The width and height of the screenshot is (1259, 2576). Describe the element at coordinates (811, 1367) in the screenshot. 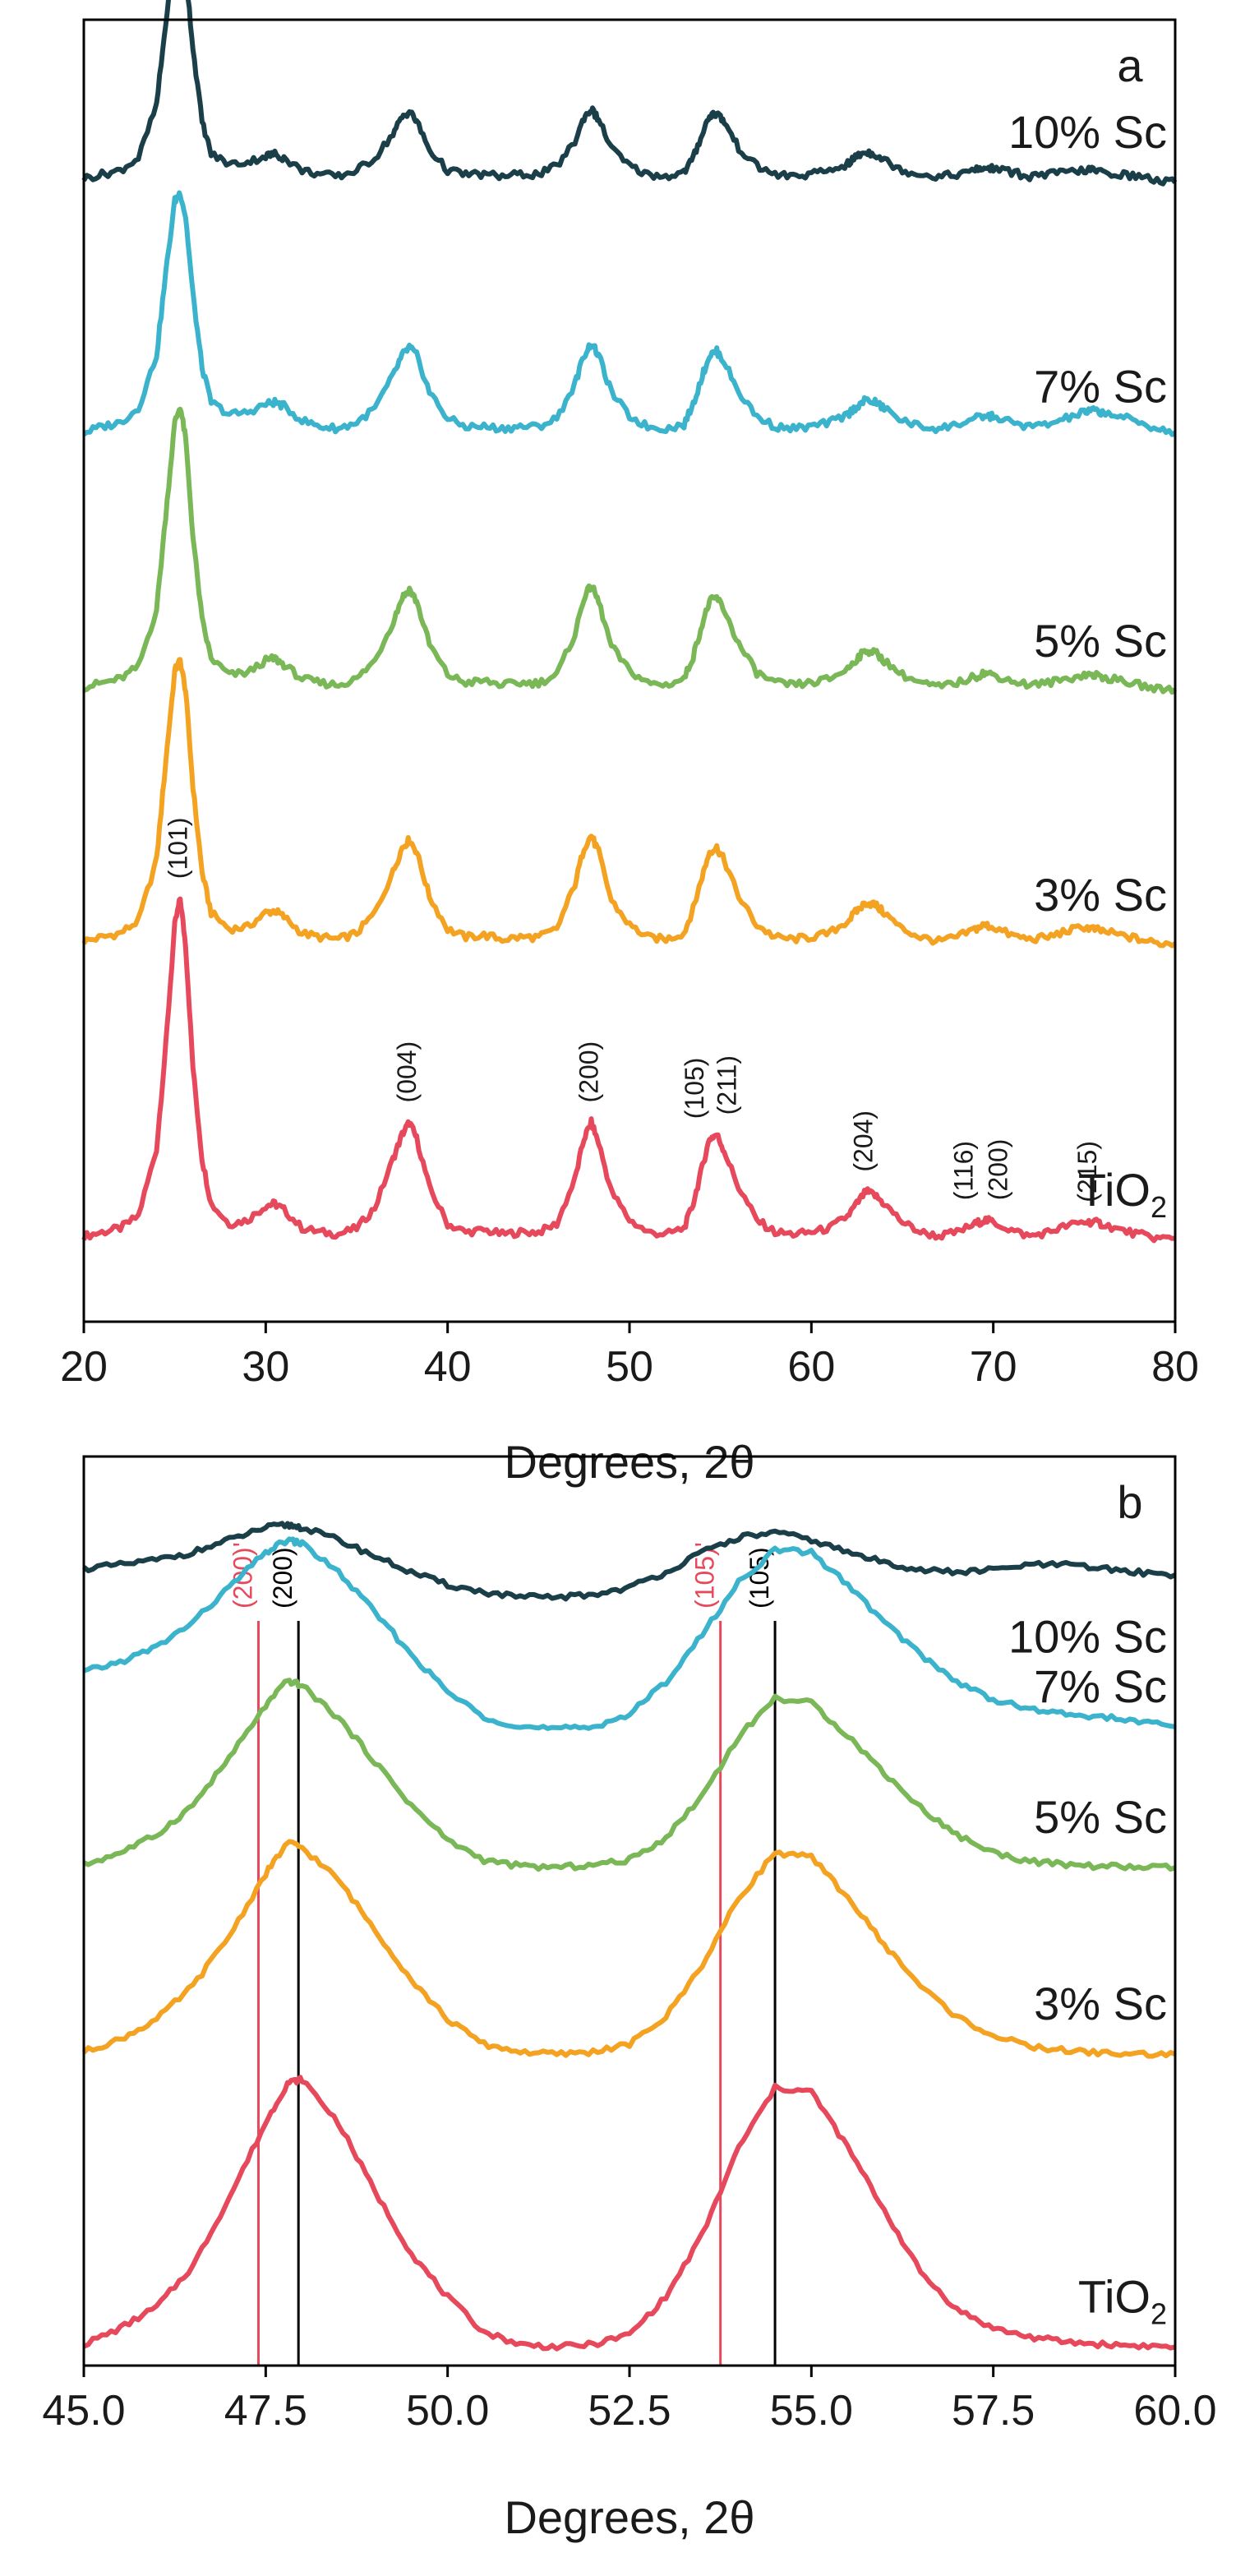

I see `x-tick-label: 60` at that location.